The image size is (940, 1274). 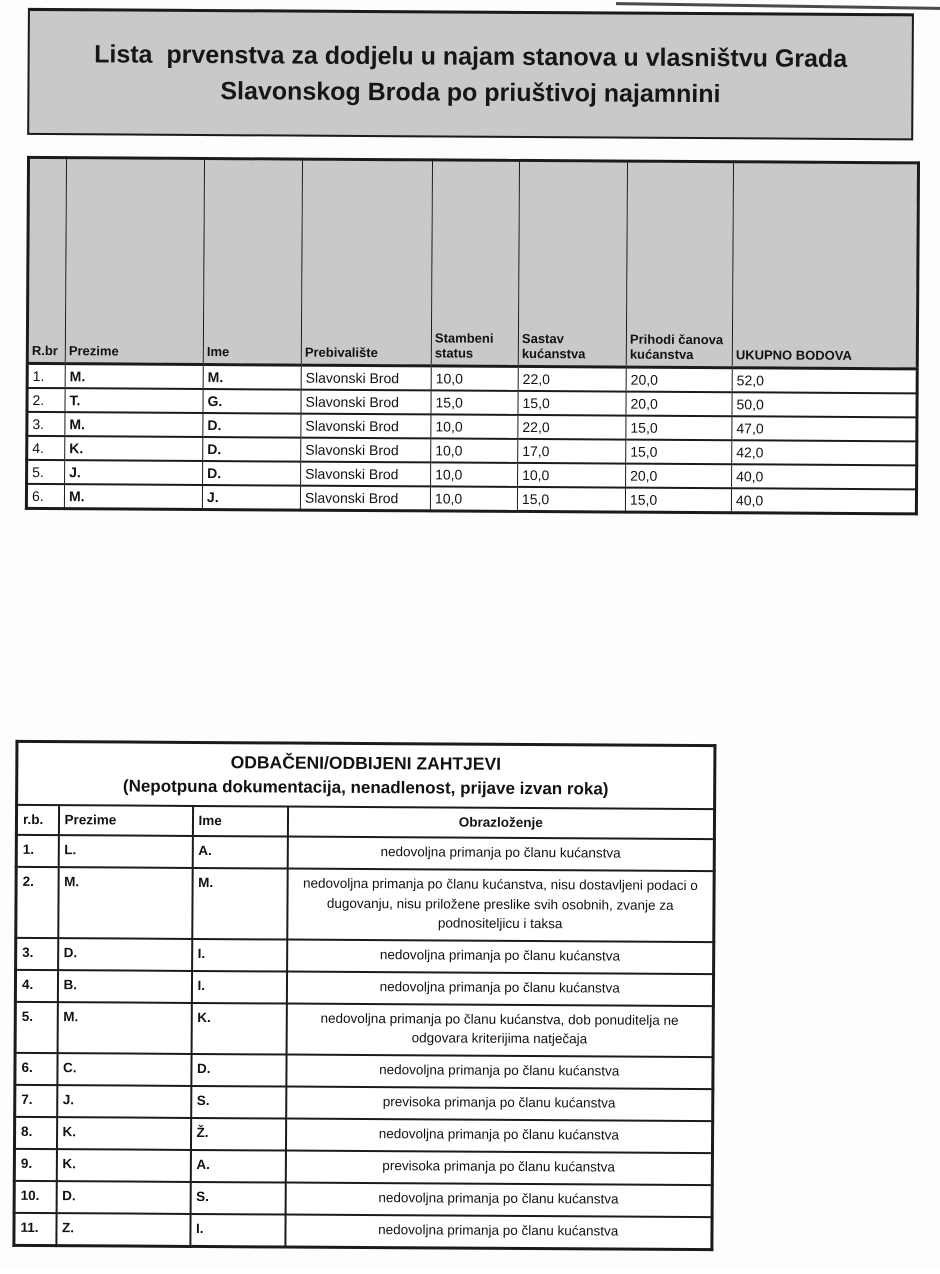 I want to click on document-title-line2: Slavonskog Broda po priuštivoj najamnini, so click(x=470, y=93).